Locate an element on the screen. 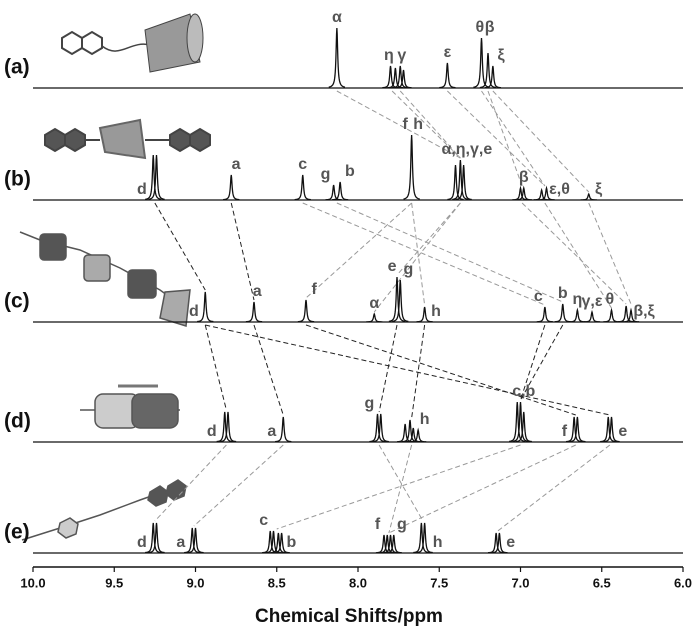 The width and height of the screenshot is (698, 635). peak-label: γ,ε is located at coordinates (592, 301).